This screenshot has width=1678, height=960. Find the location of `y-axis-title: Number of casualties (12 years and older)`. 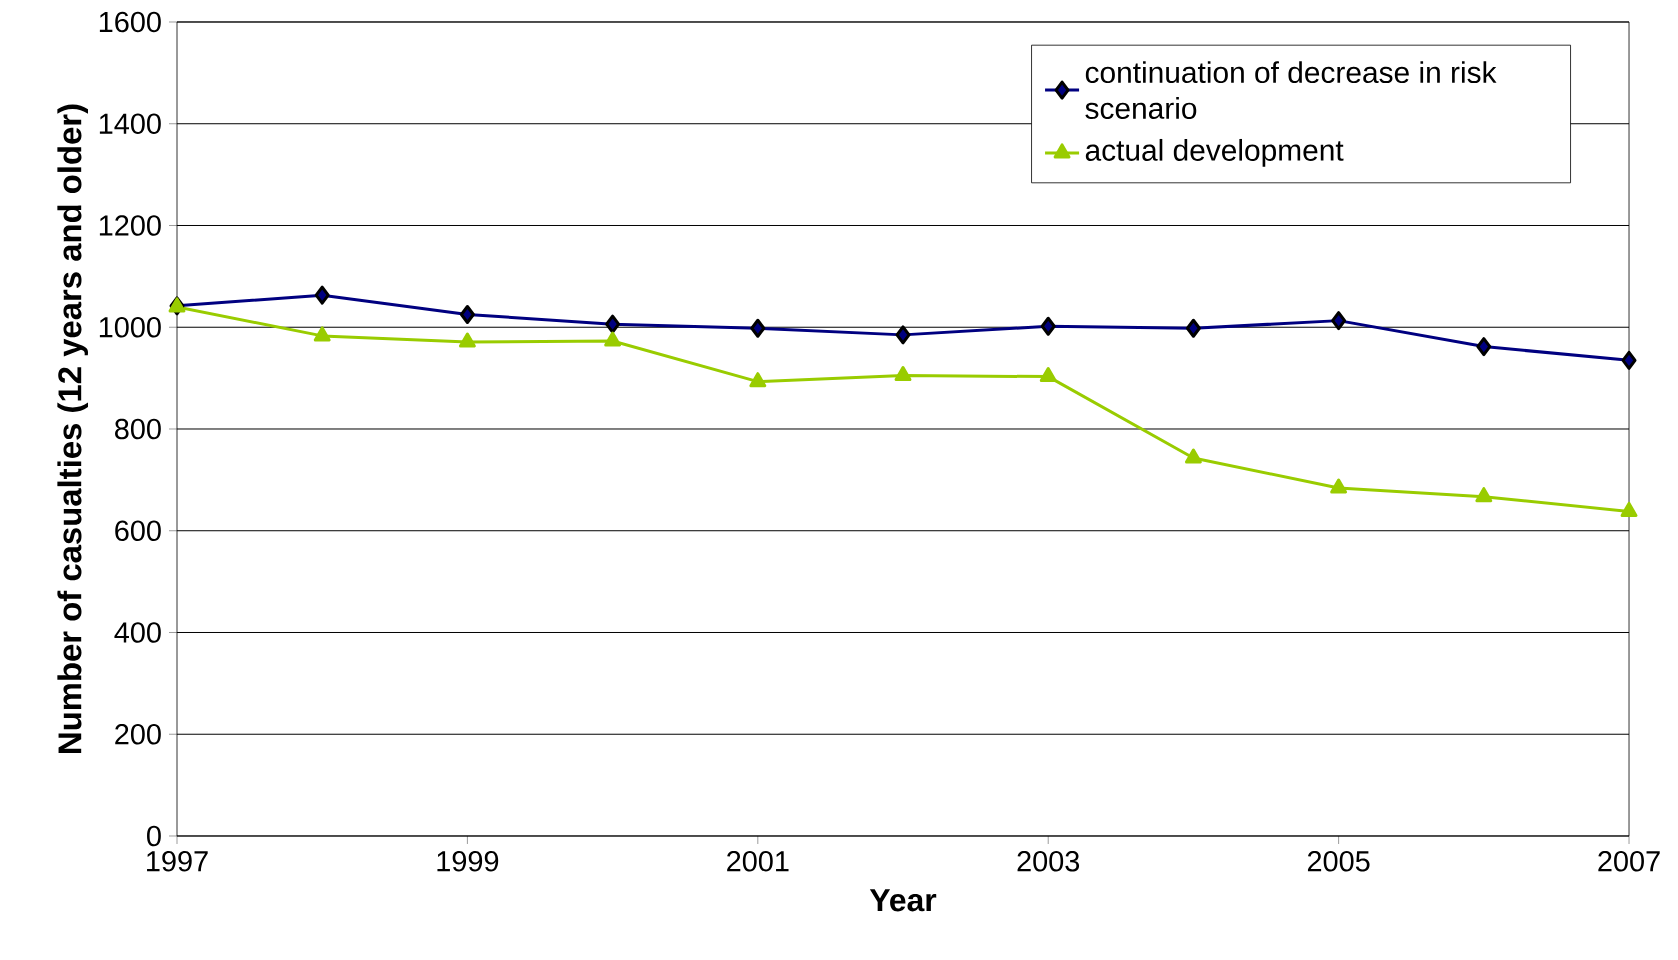

y-axis-title: Number of casualties (12 years and older) is located at coordinates (72, 428).